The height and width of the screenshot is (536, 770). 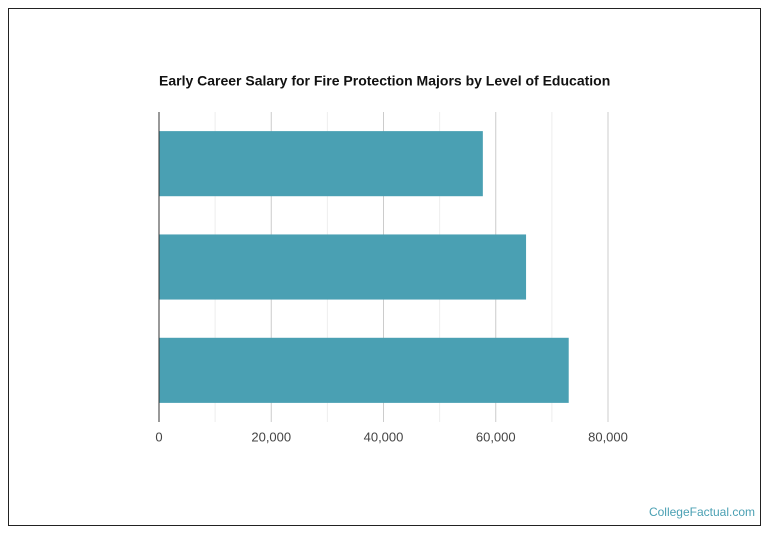 What do you see at coordinates (496, 436) in the screenshot?
I see `x-tick-label: 60,000` at bounding box center [496, 436].